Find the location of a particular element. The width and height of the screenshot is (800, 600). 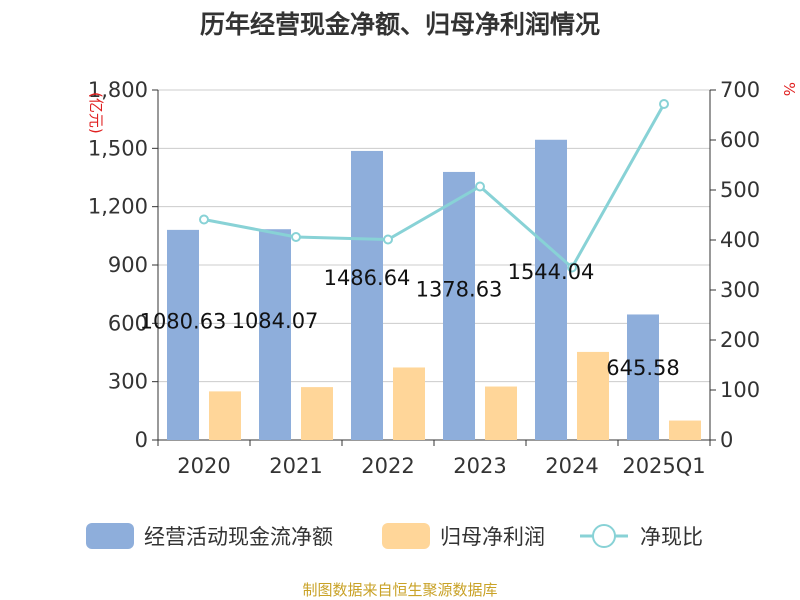

y-right-tick-label: 100 is located at coordinates (740, 390).